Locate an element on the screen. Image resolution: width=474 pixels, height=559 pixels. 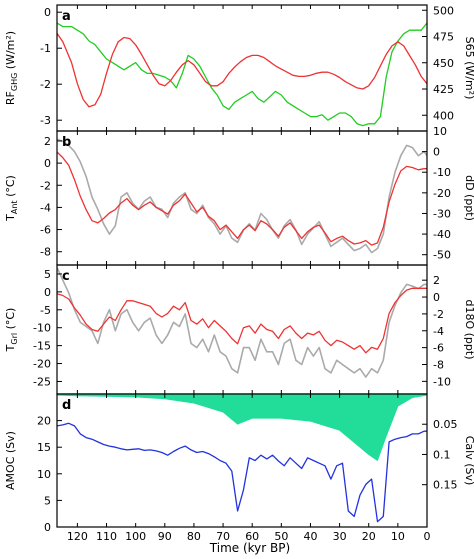
ytick-label-right: -4 is located at coordinates (438, 331).